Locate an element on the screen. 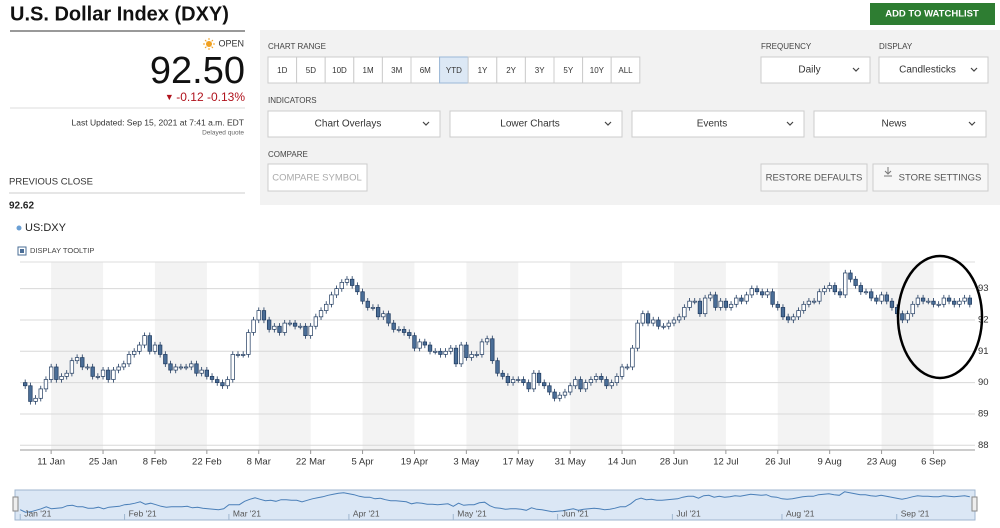  tooltip-label: DISPLAY TOOLTIP is located at coordinates (62, 250).